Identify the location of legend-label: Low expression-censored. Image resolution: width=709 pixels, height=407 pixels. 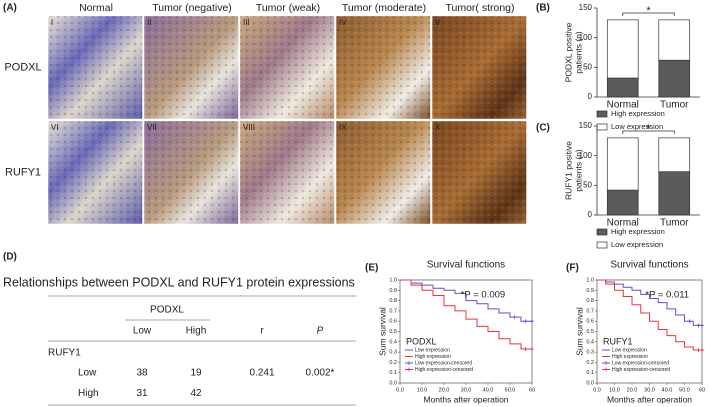
(640, 363).